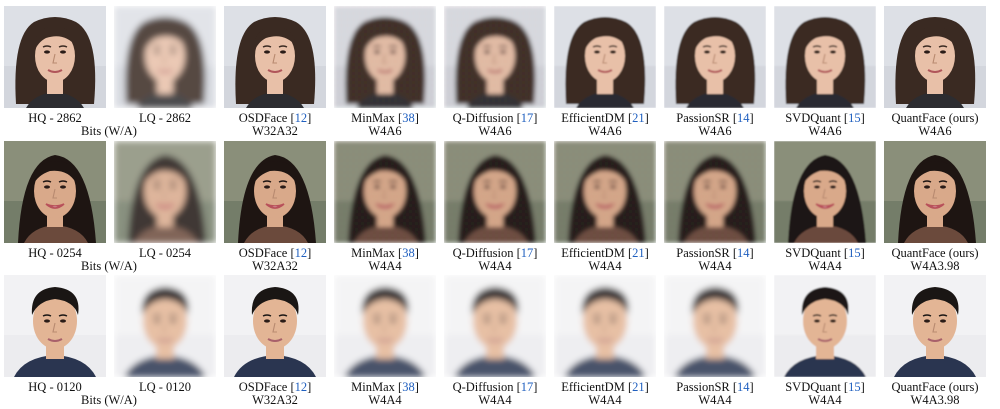 The width and height of the screenshot is (1000, 409). I want to click on method-caption: PassionSR [14], so click(715, 118).